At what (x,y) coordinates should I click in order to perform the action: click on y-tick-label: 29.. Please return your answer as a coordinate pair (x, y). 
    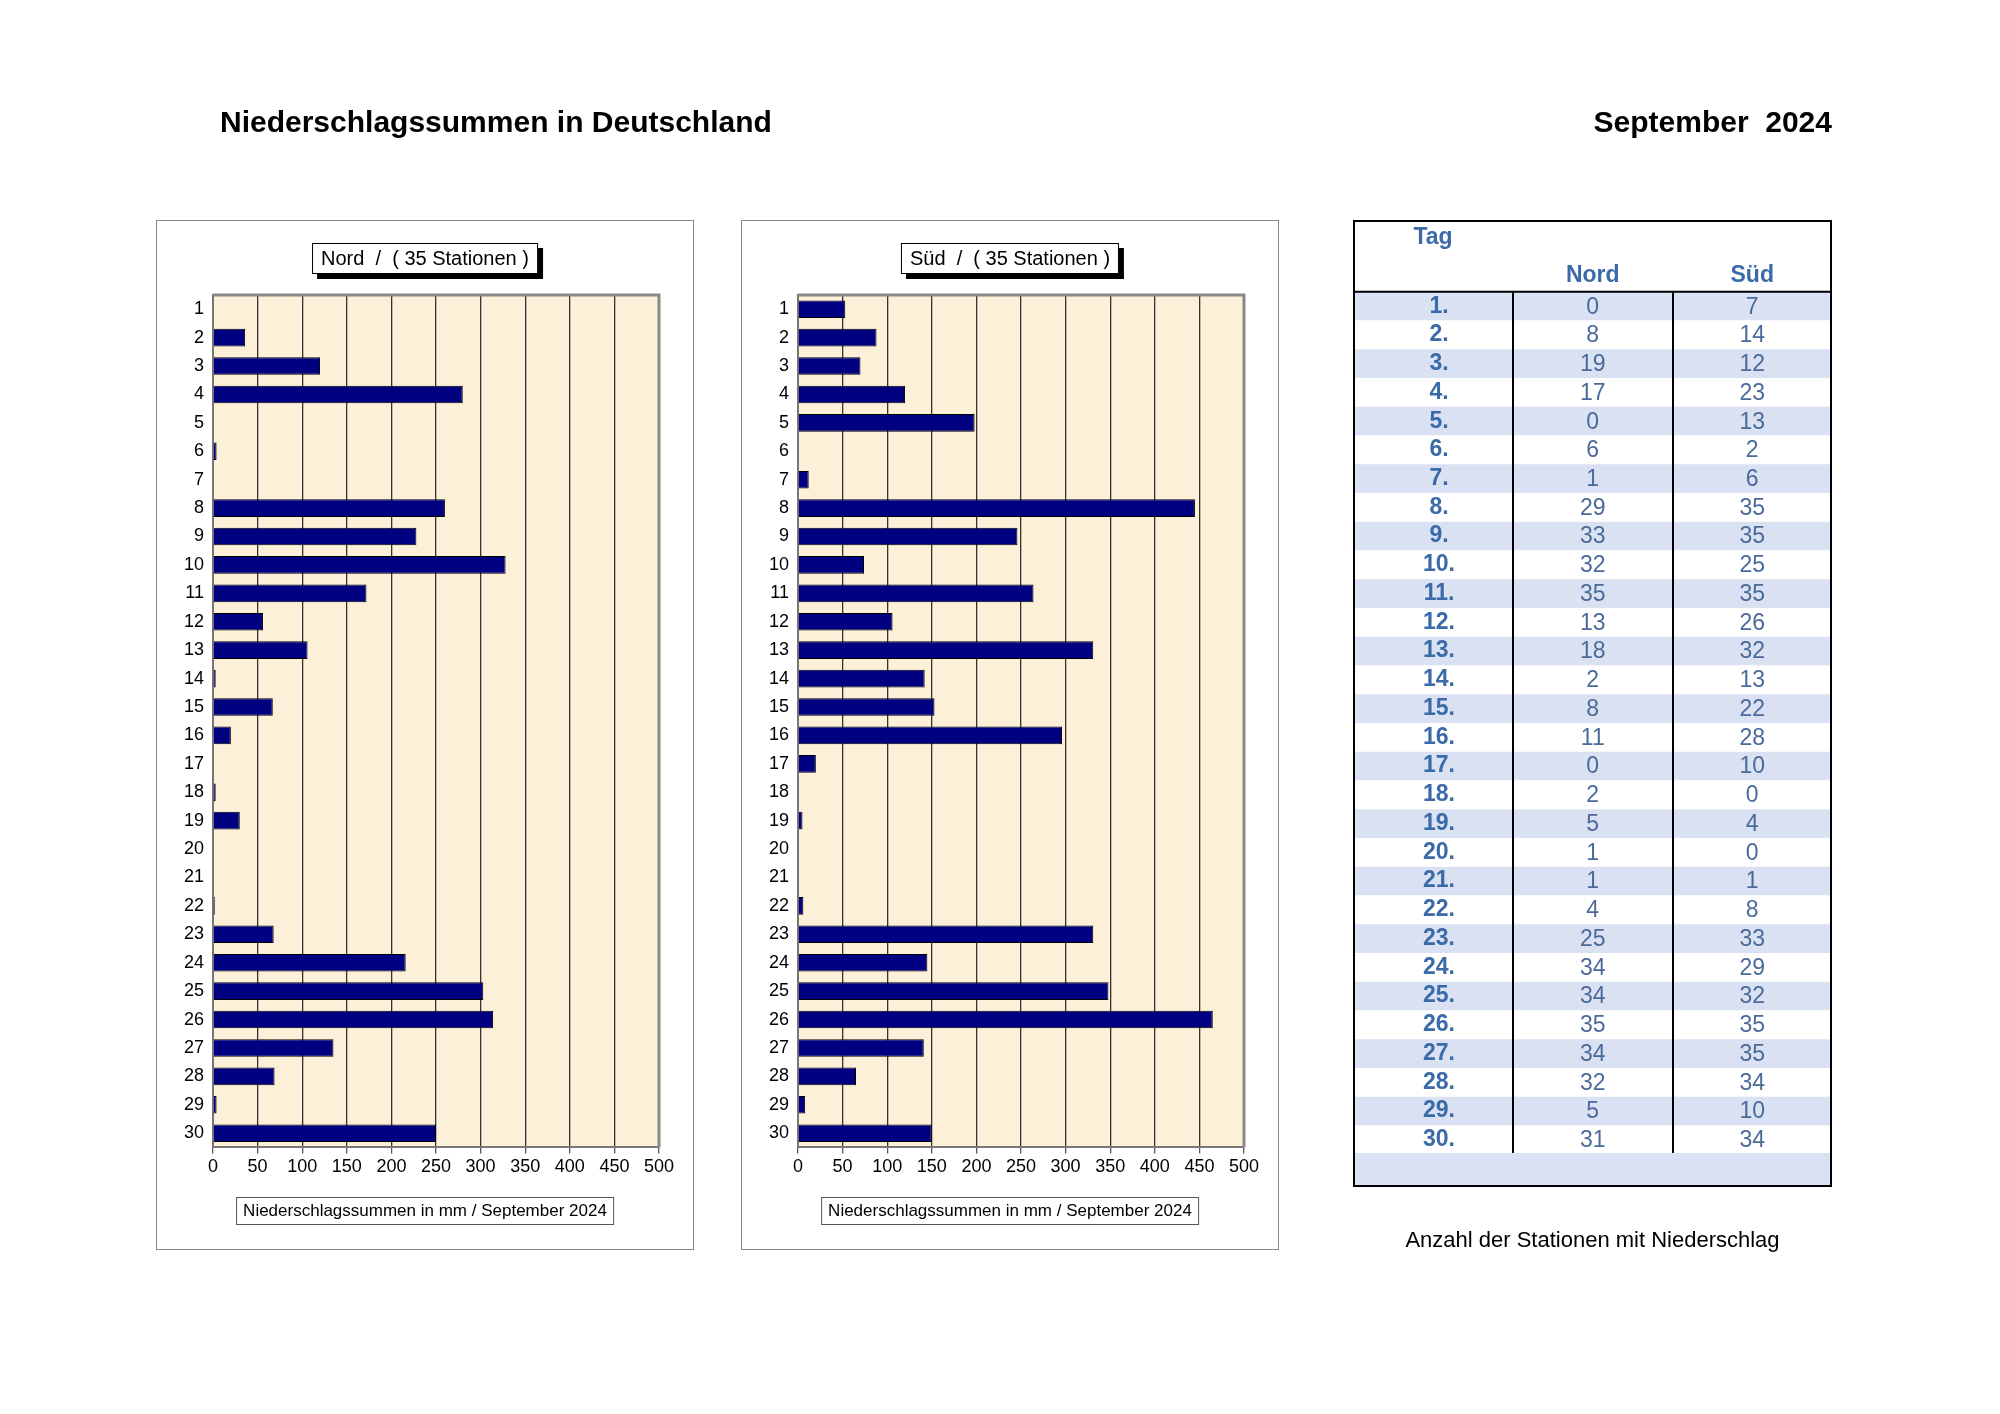
    Looking at the image, I should click on (1439, 1109).